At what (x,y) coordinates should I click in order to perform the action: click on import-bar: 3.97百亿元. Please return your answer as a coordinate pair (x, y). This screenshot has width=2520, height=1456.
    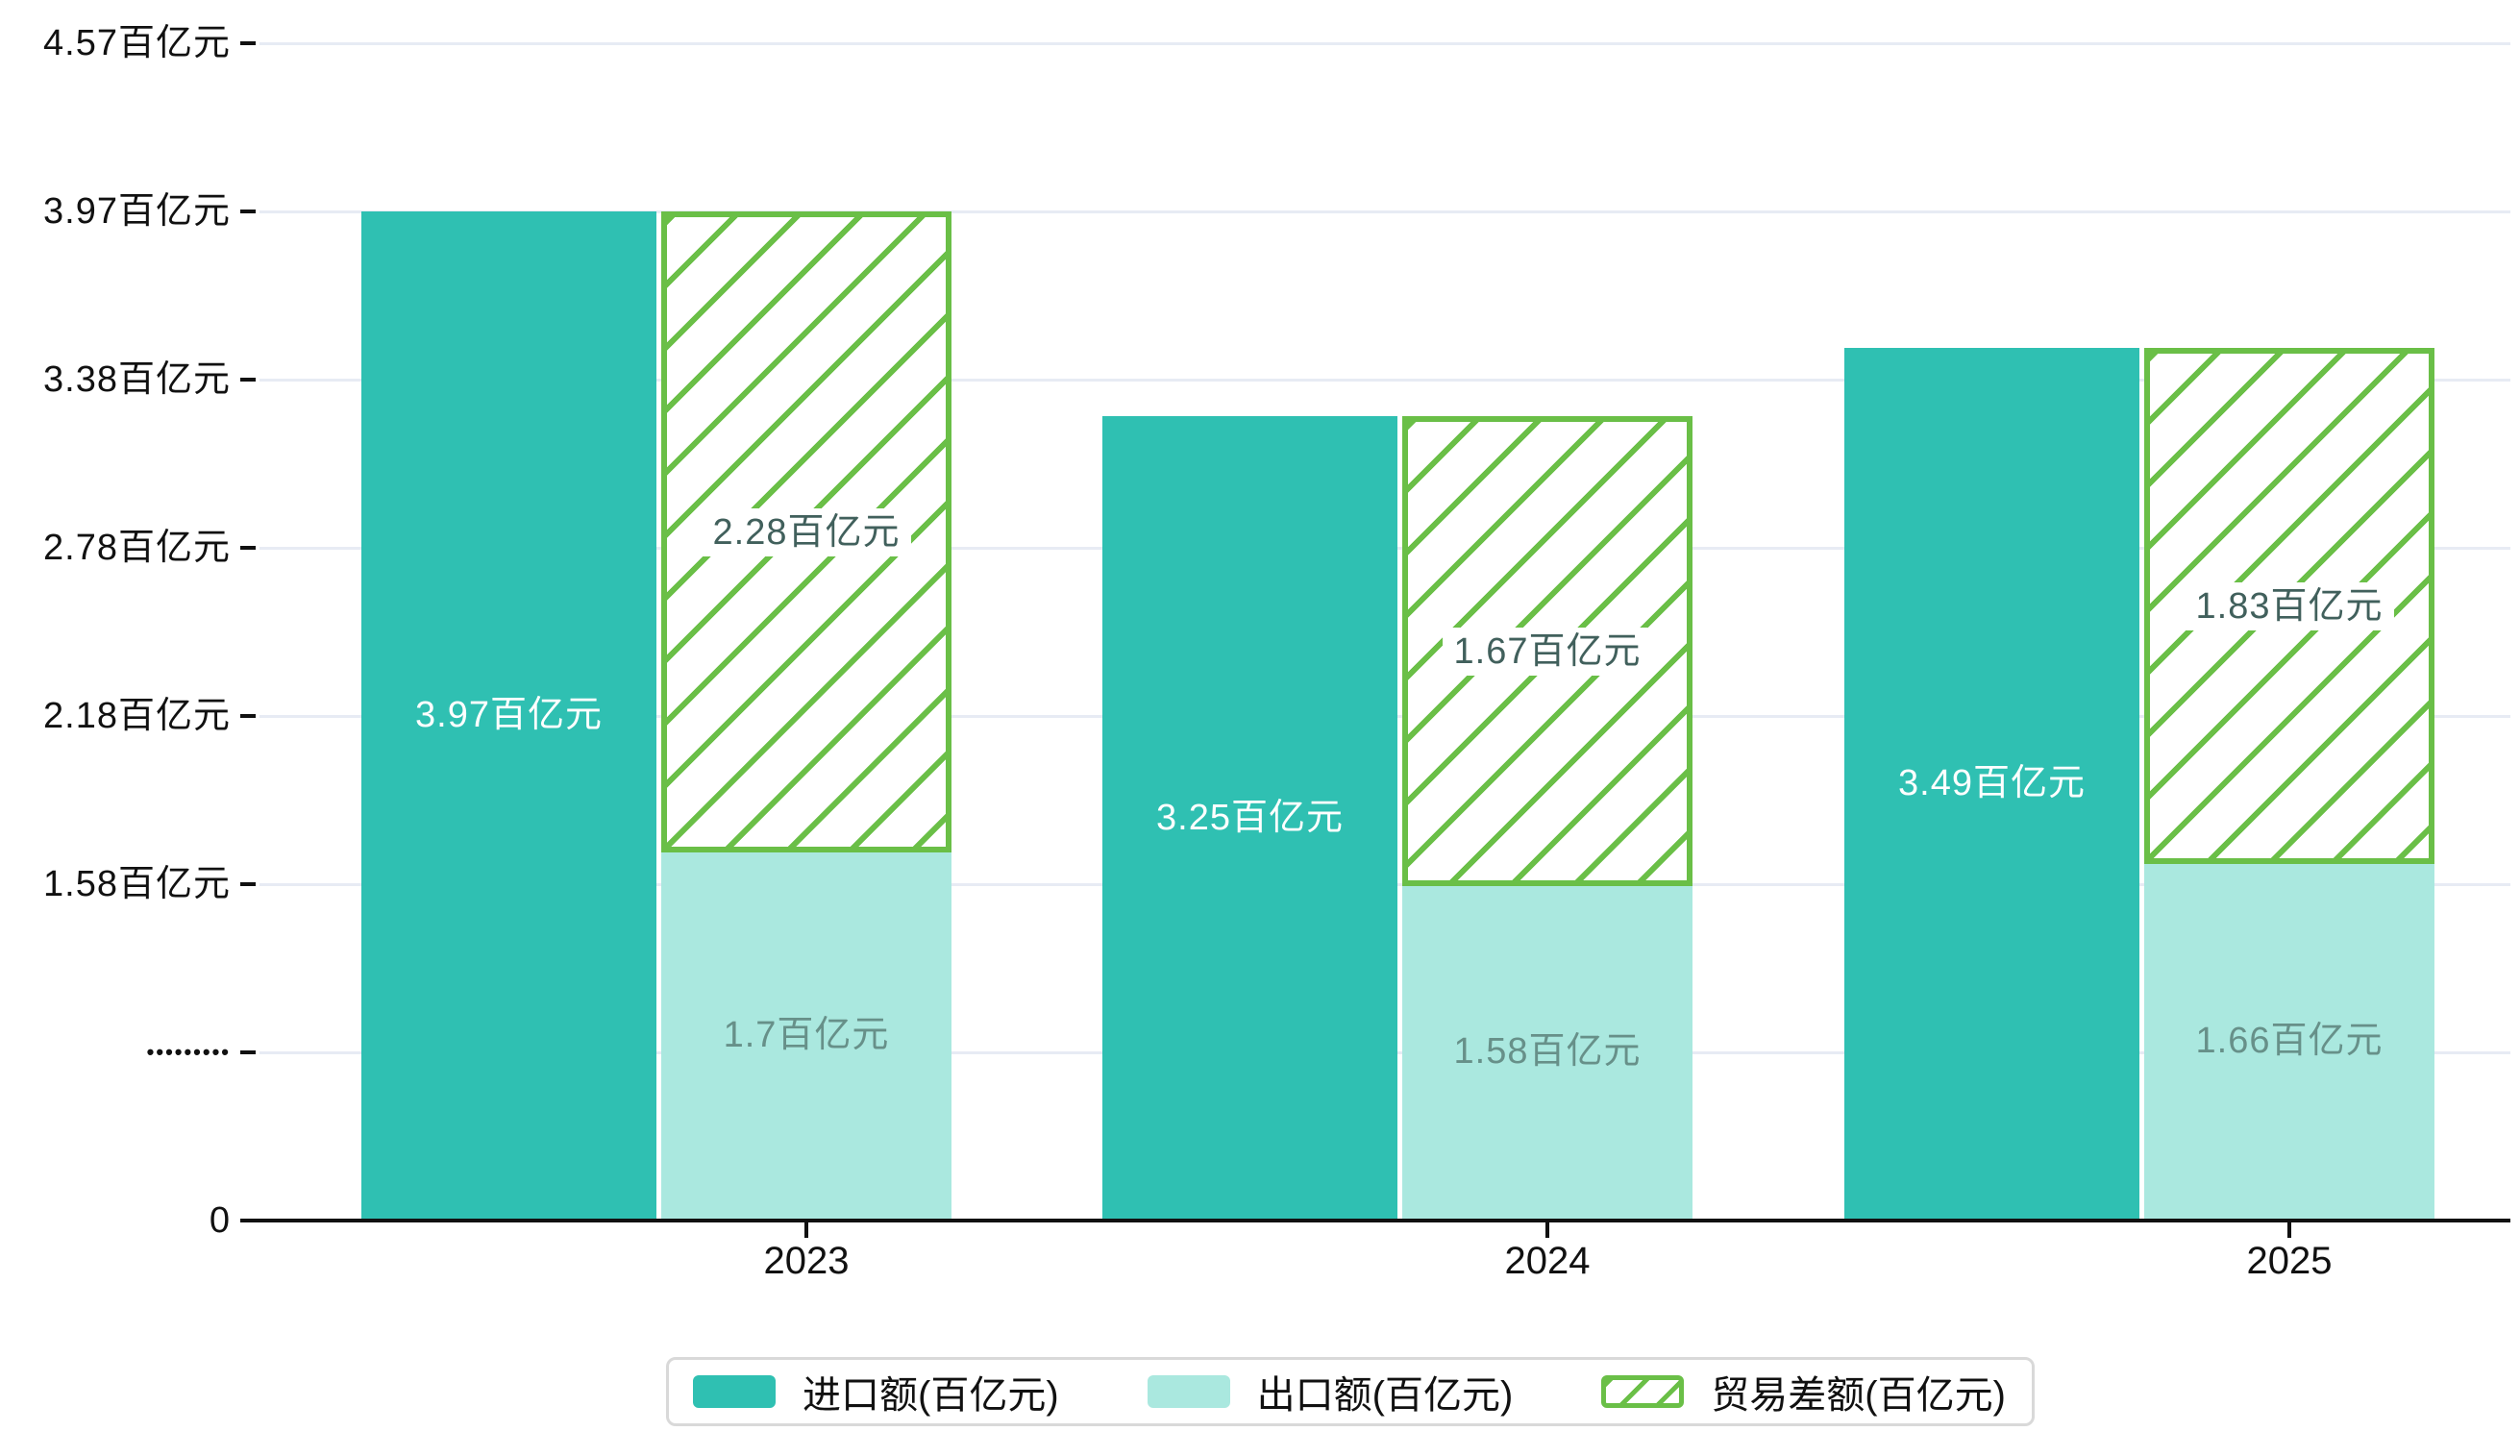
    Looking at the image, I should click on (509, 715).